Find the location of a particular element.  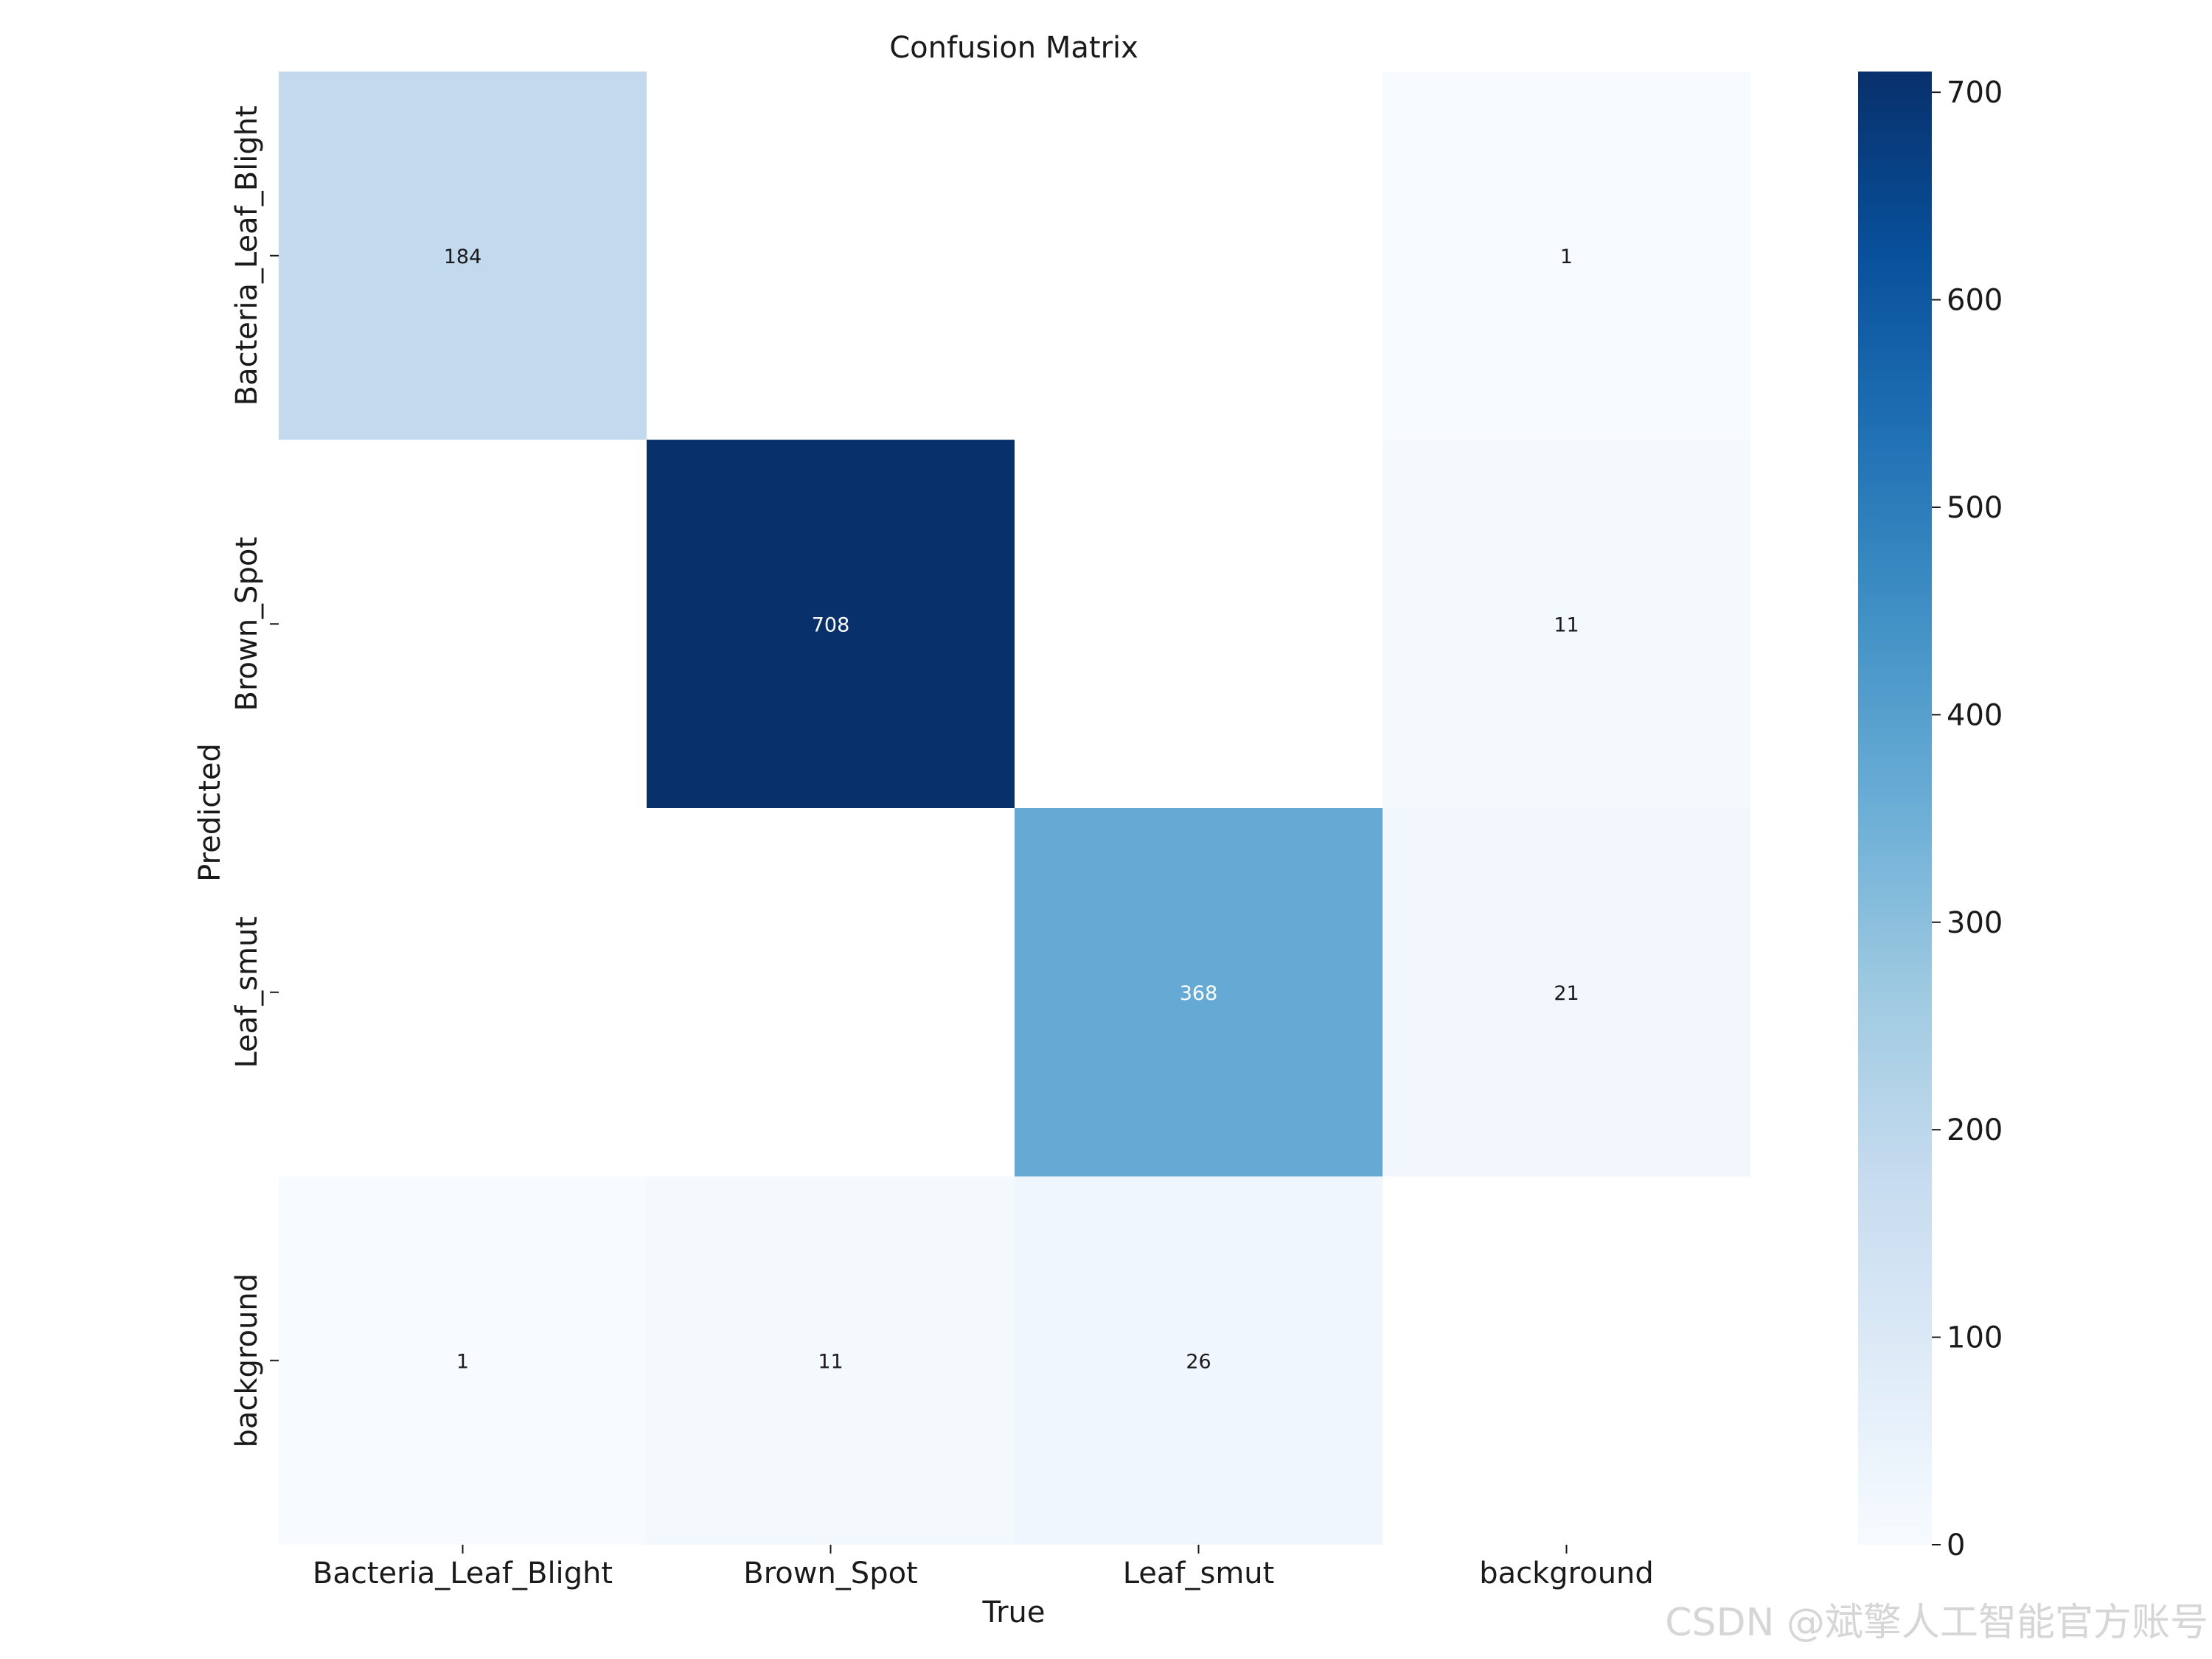

y-axis-label: Predicted is located at coordinates (210, 812).